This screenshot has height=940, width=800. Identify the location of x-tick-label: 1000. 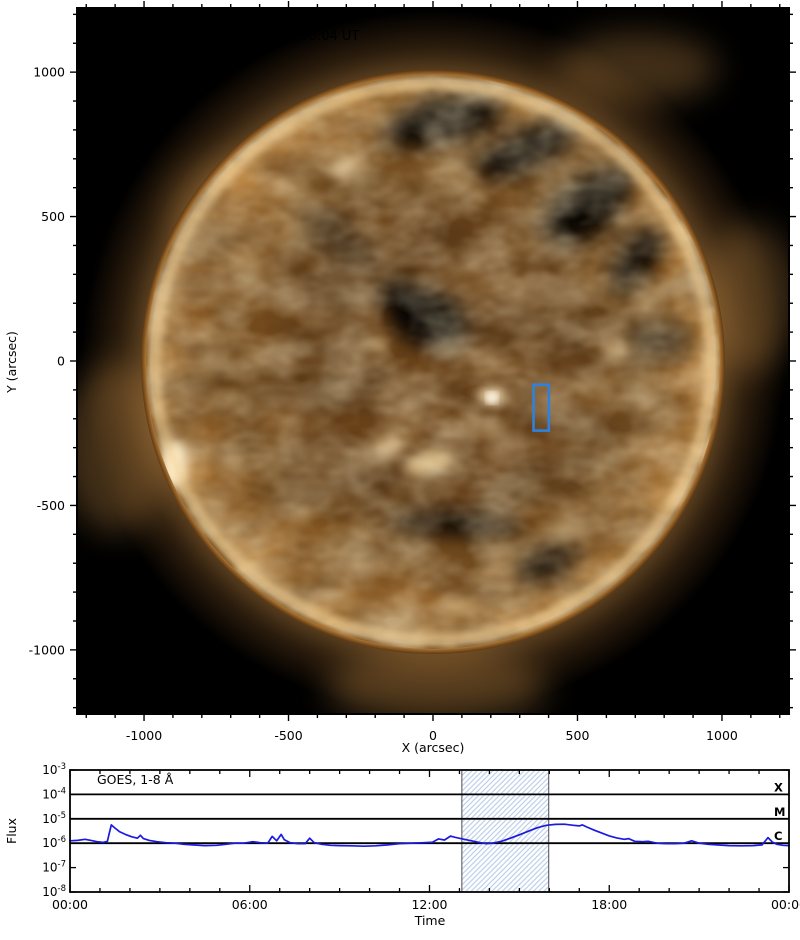
(722, 735).